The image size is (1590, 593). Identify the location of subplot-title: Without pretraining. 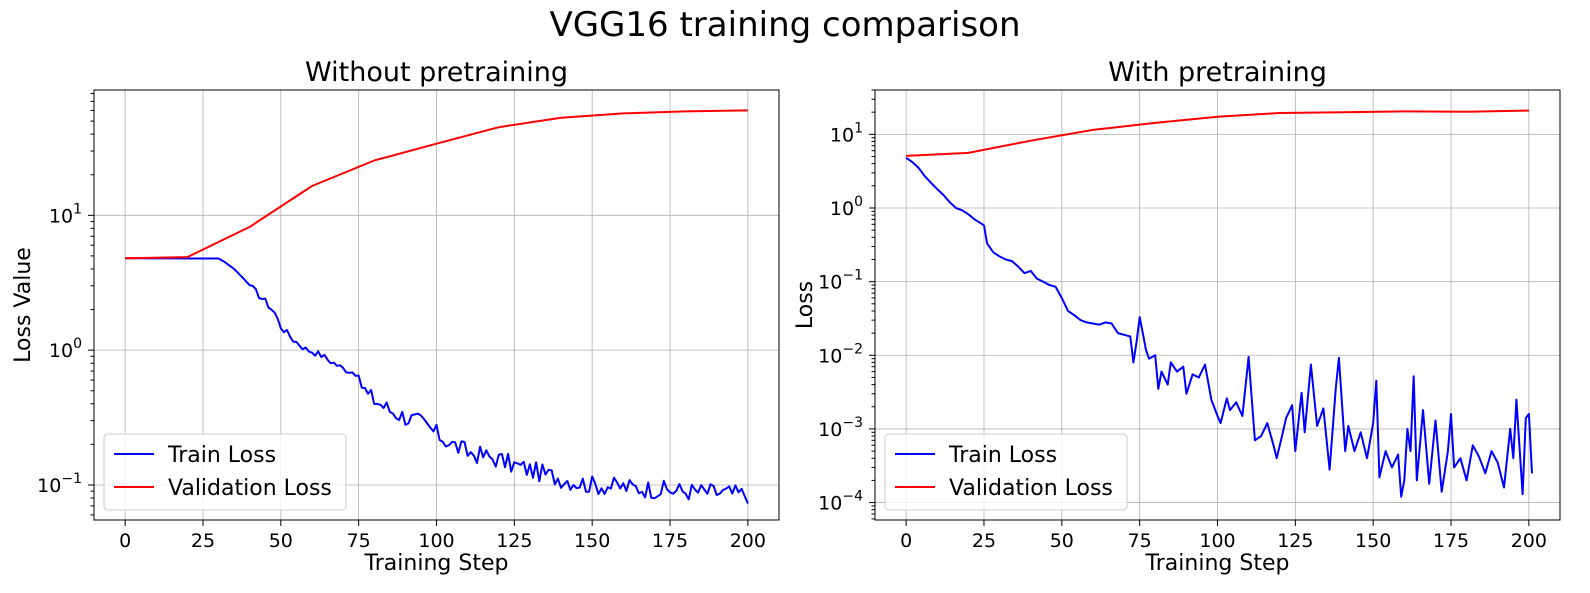
(436, 72).